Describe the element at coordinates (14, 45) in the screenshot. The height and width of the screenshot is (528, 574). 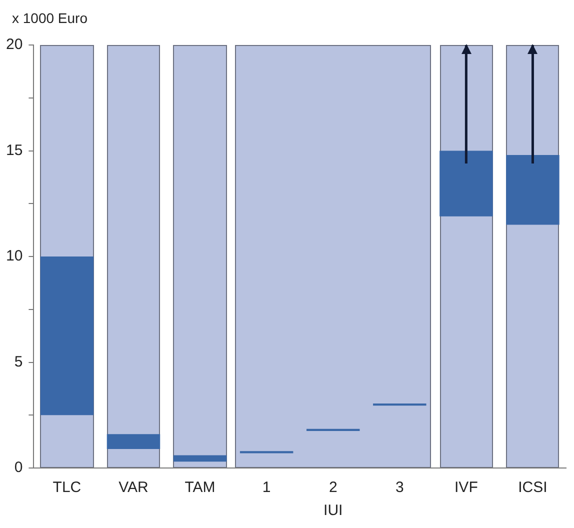
I see `y-tick-label: 20` at that location.